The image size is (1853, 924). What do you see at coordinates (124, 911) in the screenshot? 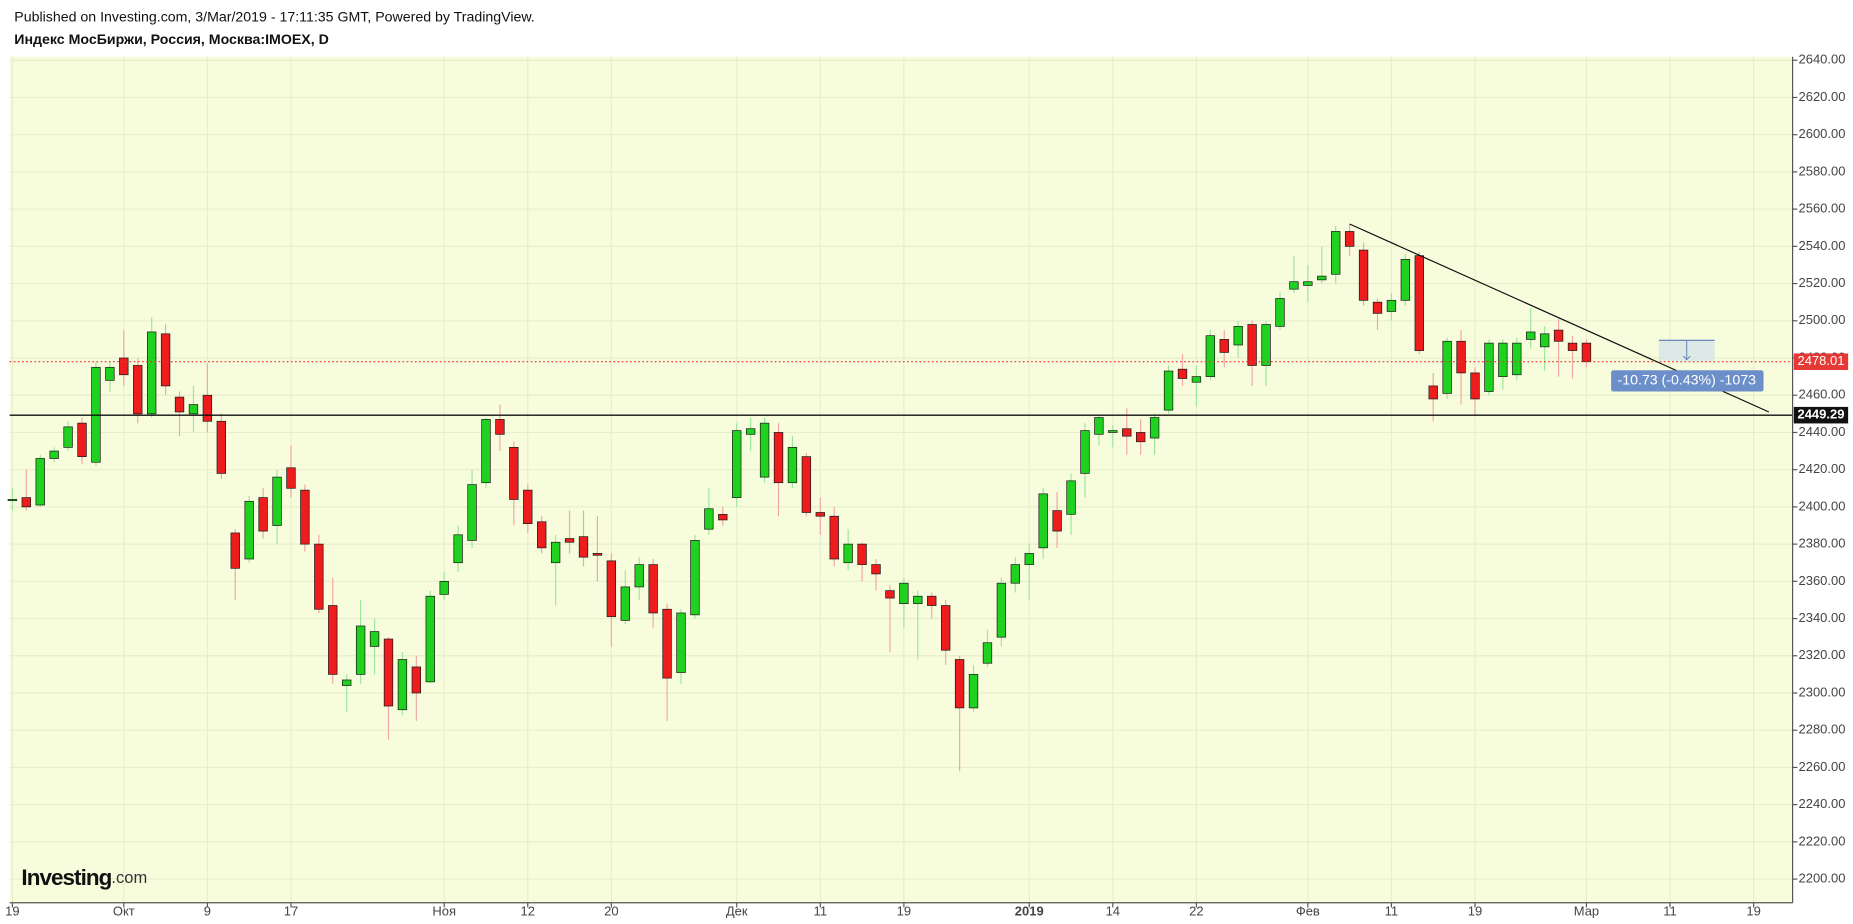
I see `x-tick-label: Окт` at bounding box center [124, 911].